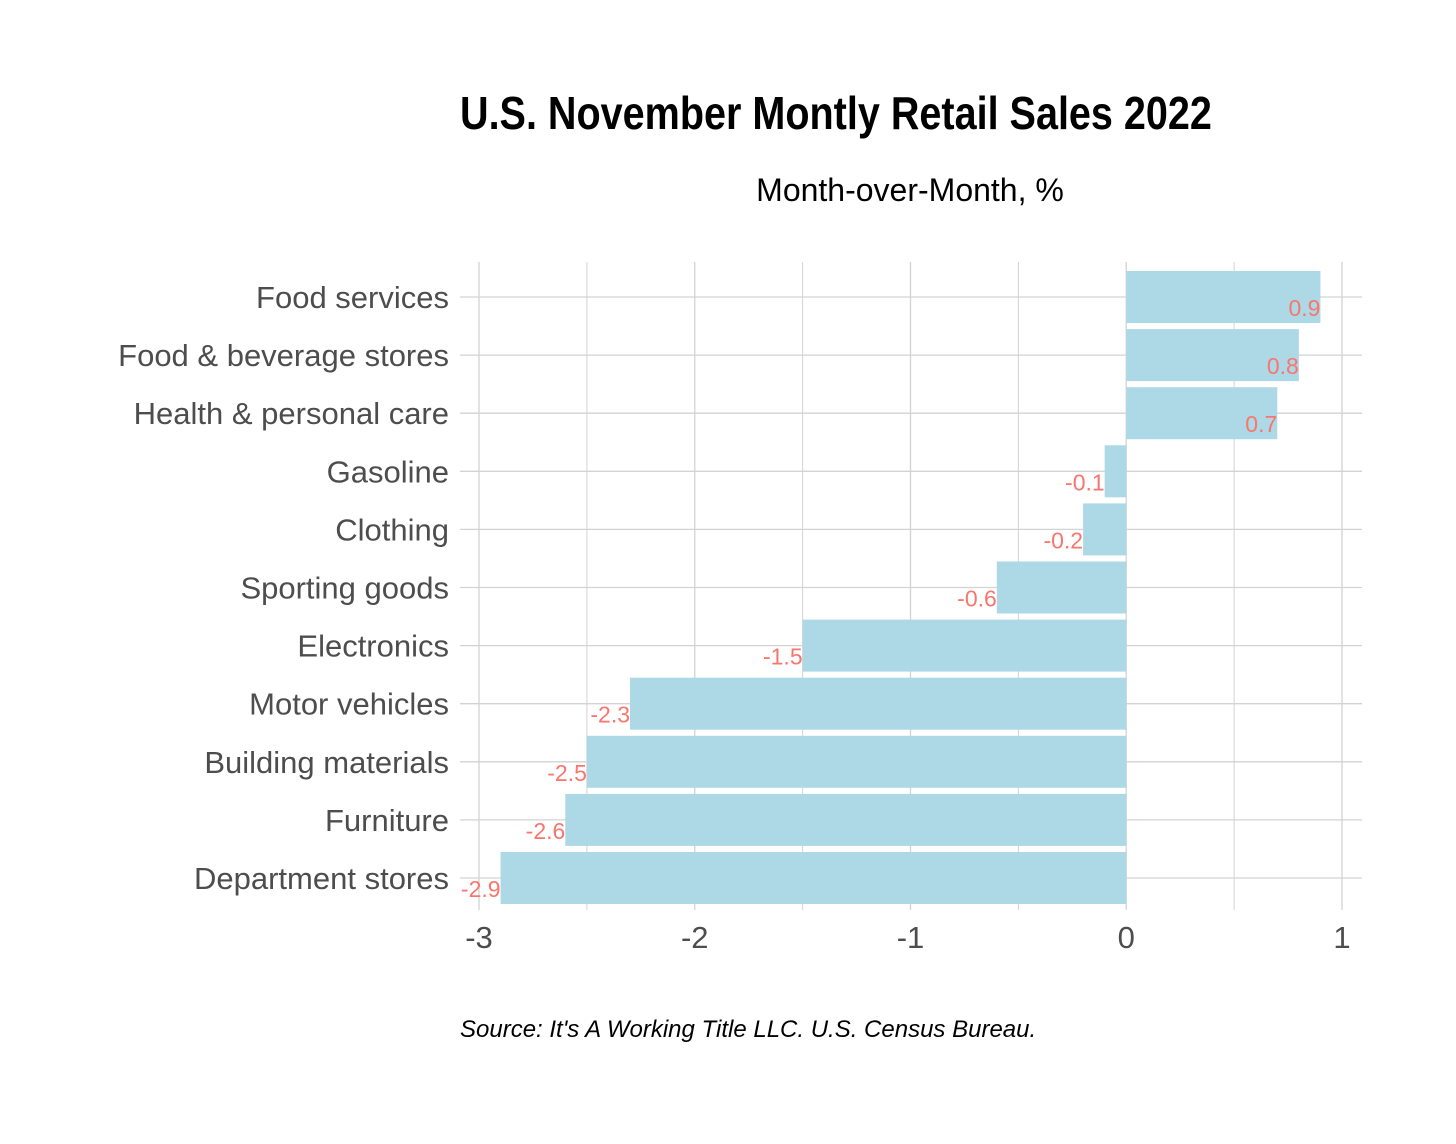 This screenshot has width=1456, height=1144. Describe the element at coordinates (344, 588) in the screenshot. I see `y-tick-label: Sporting goods` at that location.